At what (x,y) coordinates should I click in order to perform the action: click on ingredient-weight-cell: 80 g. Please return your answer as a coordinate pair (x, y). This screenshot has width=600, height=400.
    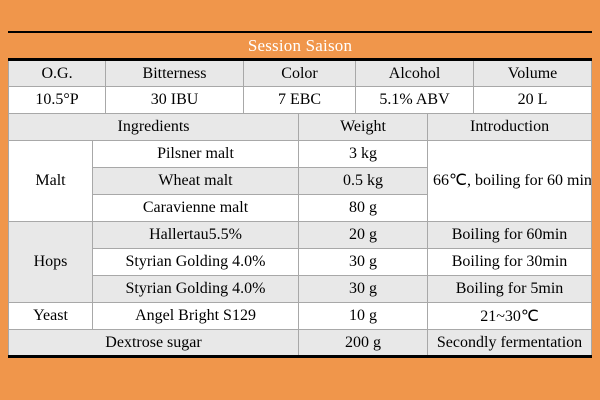
    Looking at the image, I should click on (363, 208).